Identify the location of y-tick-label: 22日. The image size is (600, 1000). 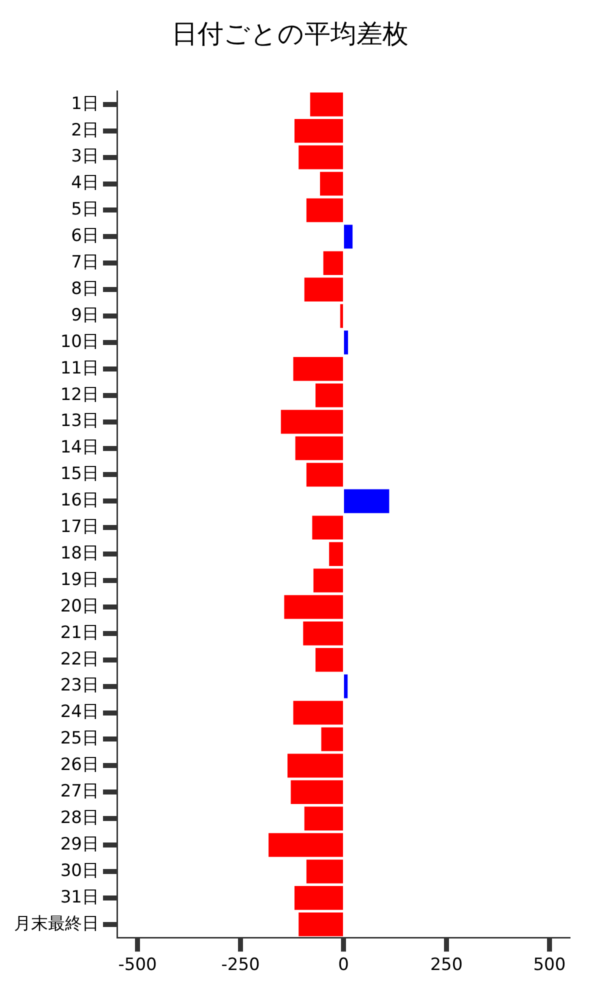
(79, 659).